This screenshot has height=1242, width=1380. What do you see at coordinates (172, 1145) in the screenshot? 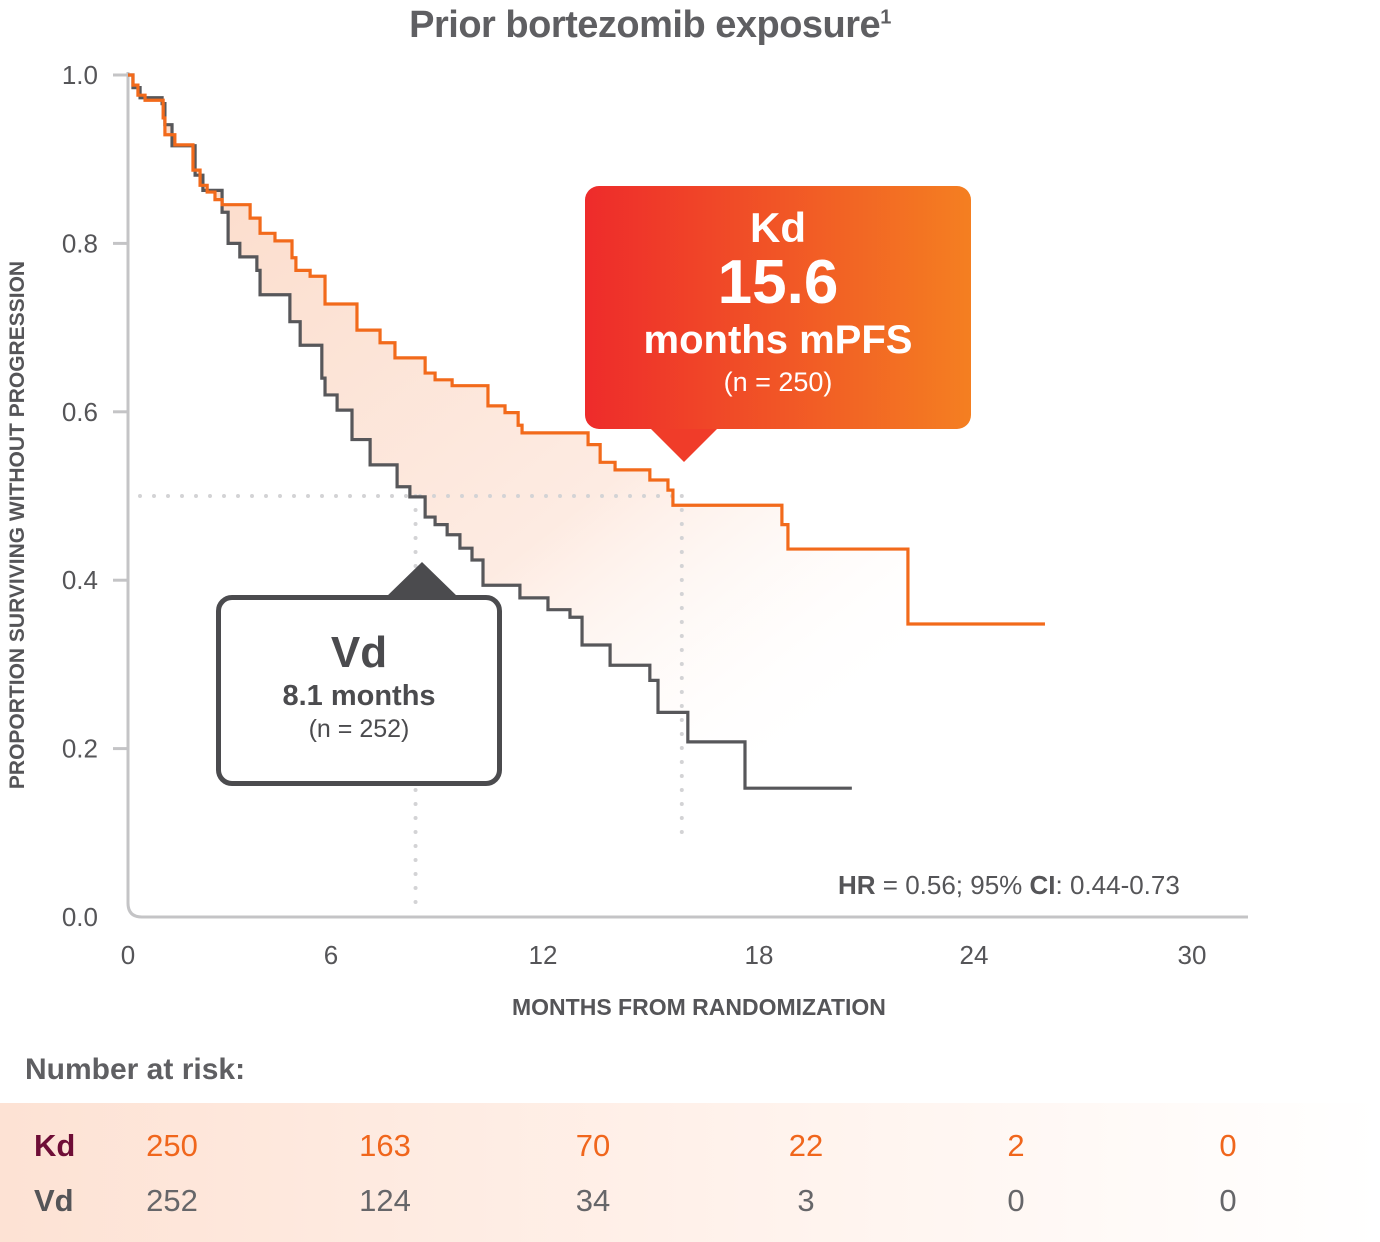
I see `risk-cell: 250` at bounding box center [172, 1145].